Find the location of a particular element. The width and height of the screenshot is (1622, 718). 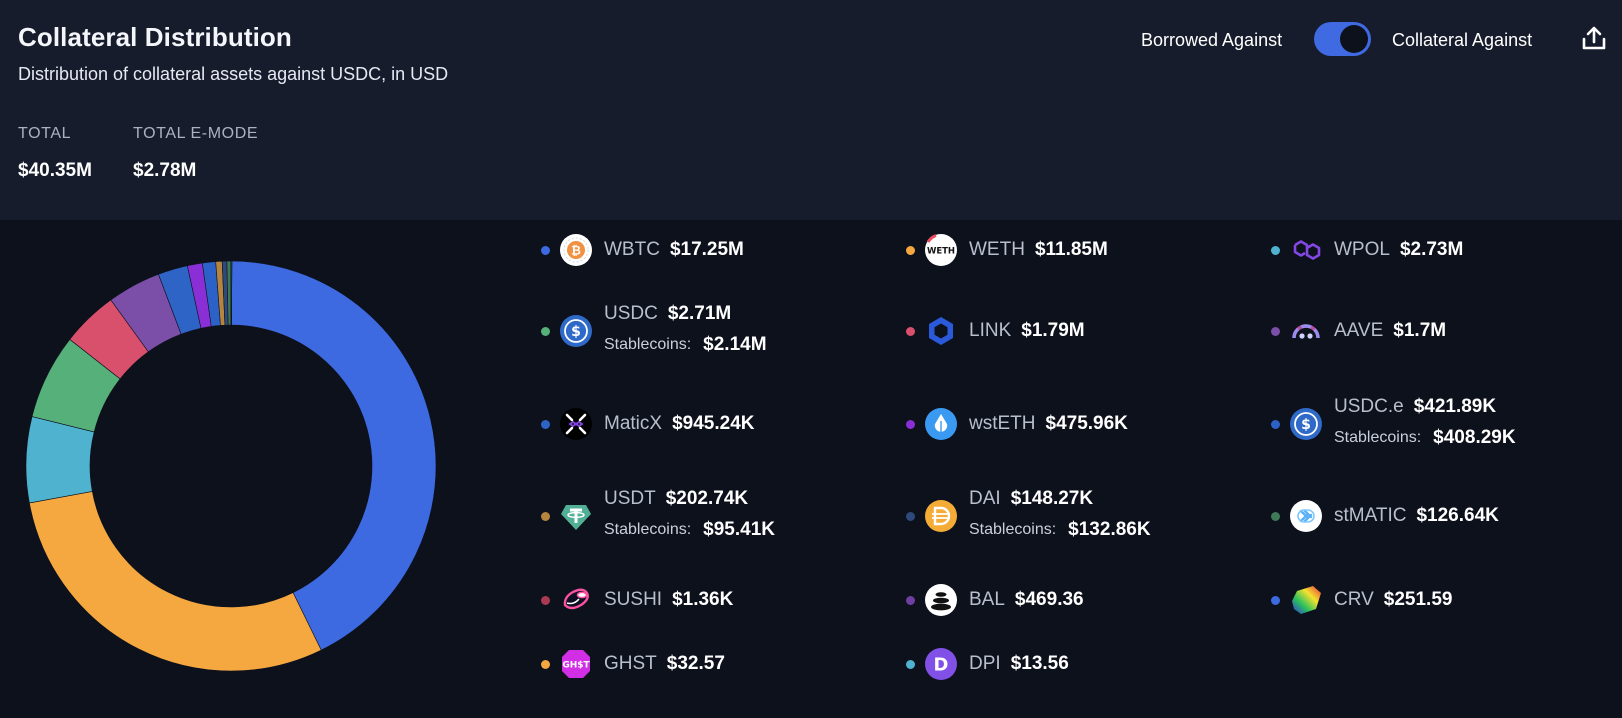

donut-slice-wbtc is located at coordinates (333, 456).